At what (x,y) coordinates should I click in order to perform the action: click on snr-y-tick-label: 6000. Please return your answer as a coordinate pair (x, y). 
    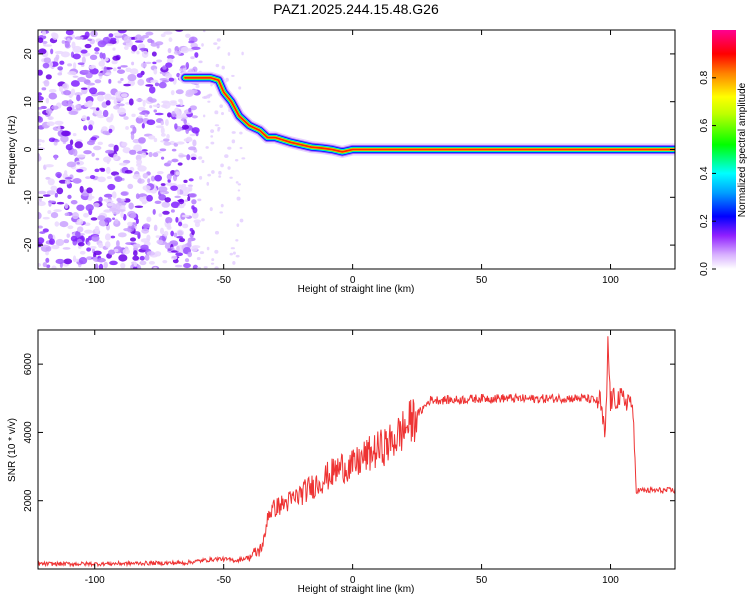
    Looking at the image, I should click on (28, 364).